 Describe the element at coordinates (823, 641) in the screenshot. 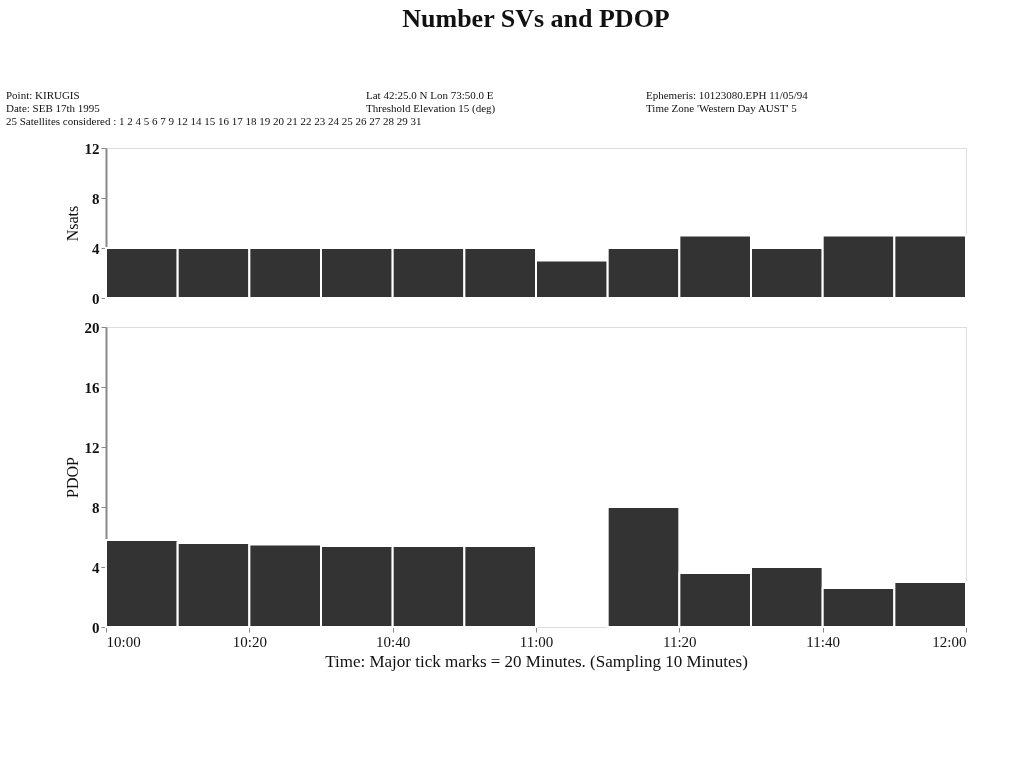

I see `x-tick-label: 11:40` at that location.